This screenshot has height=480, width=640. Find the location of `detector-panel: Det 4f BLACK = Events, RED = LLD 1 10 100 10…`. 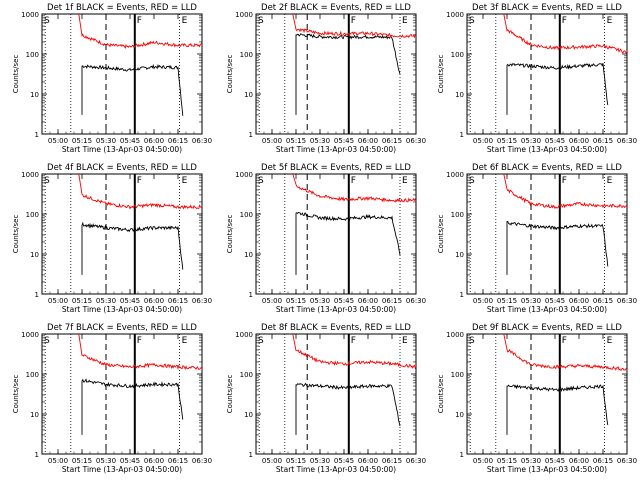

detector-panel: Det 4f BLACK = Events, RED = LLD 1 10 100 10… is located at coordinates (112, 238).